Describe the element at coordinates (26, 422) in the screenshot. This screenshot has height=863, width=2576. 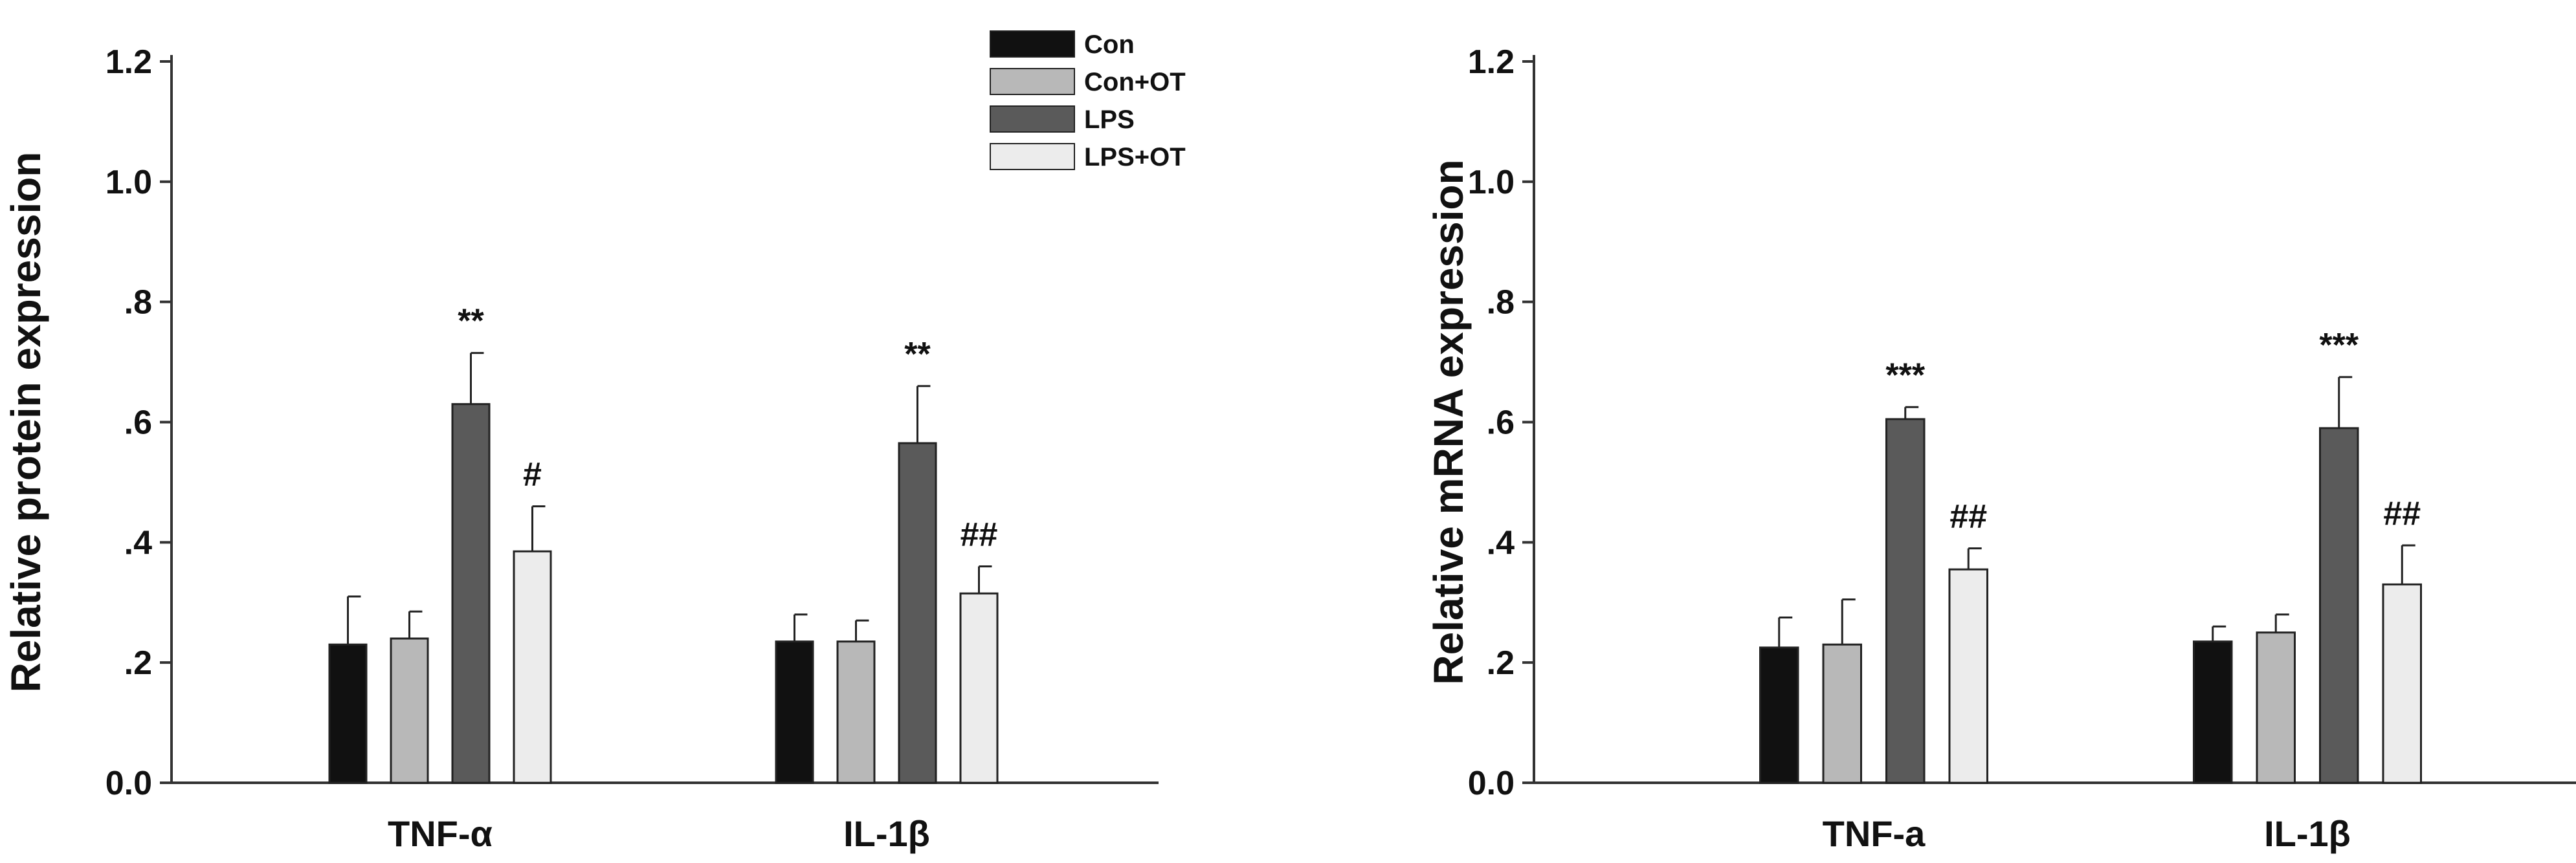
I see `y-axis-label: Relative protein expression` at that location.